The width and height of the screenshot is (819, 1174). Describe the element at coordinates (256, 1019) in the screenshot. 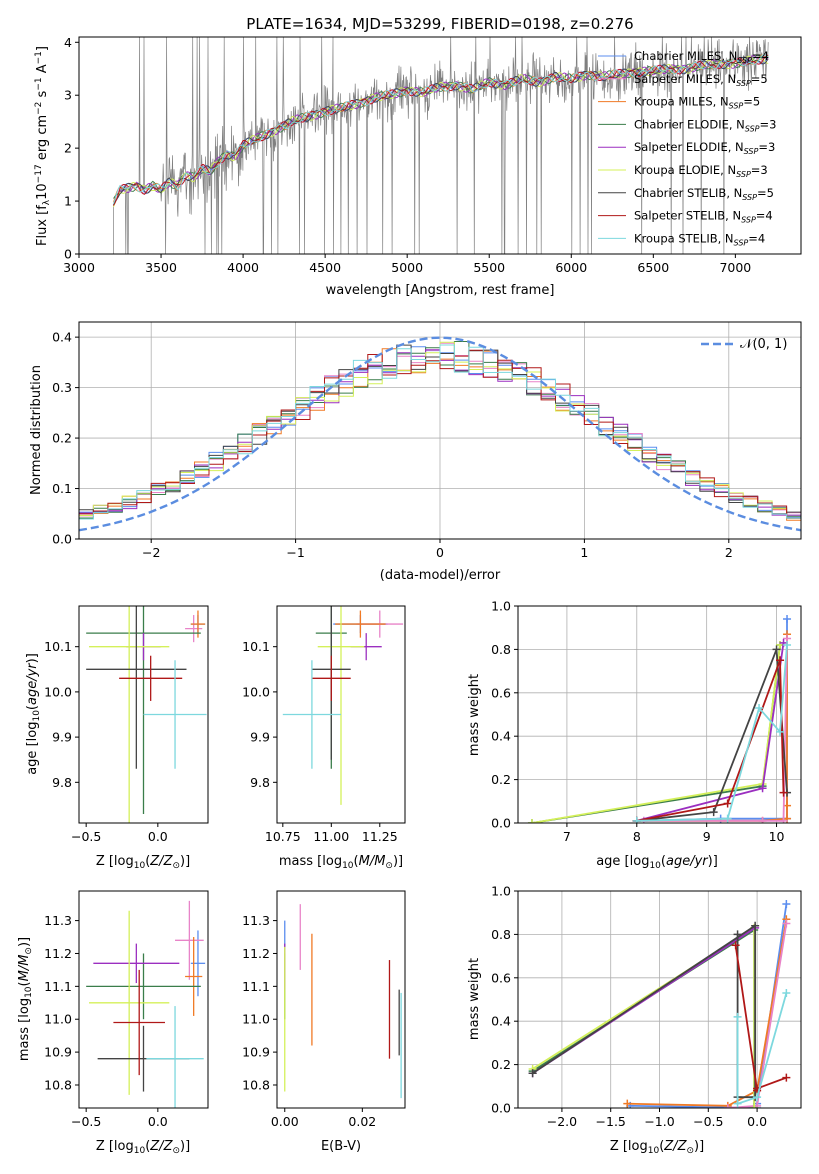

I see `y-tick-label: 11.0` at that location.